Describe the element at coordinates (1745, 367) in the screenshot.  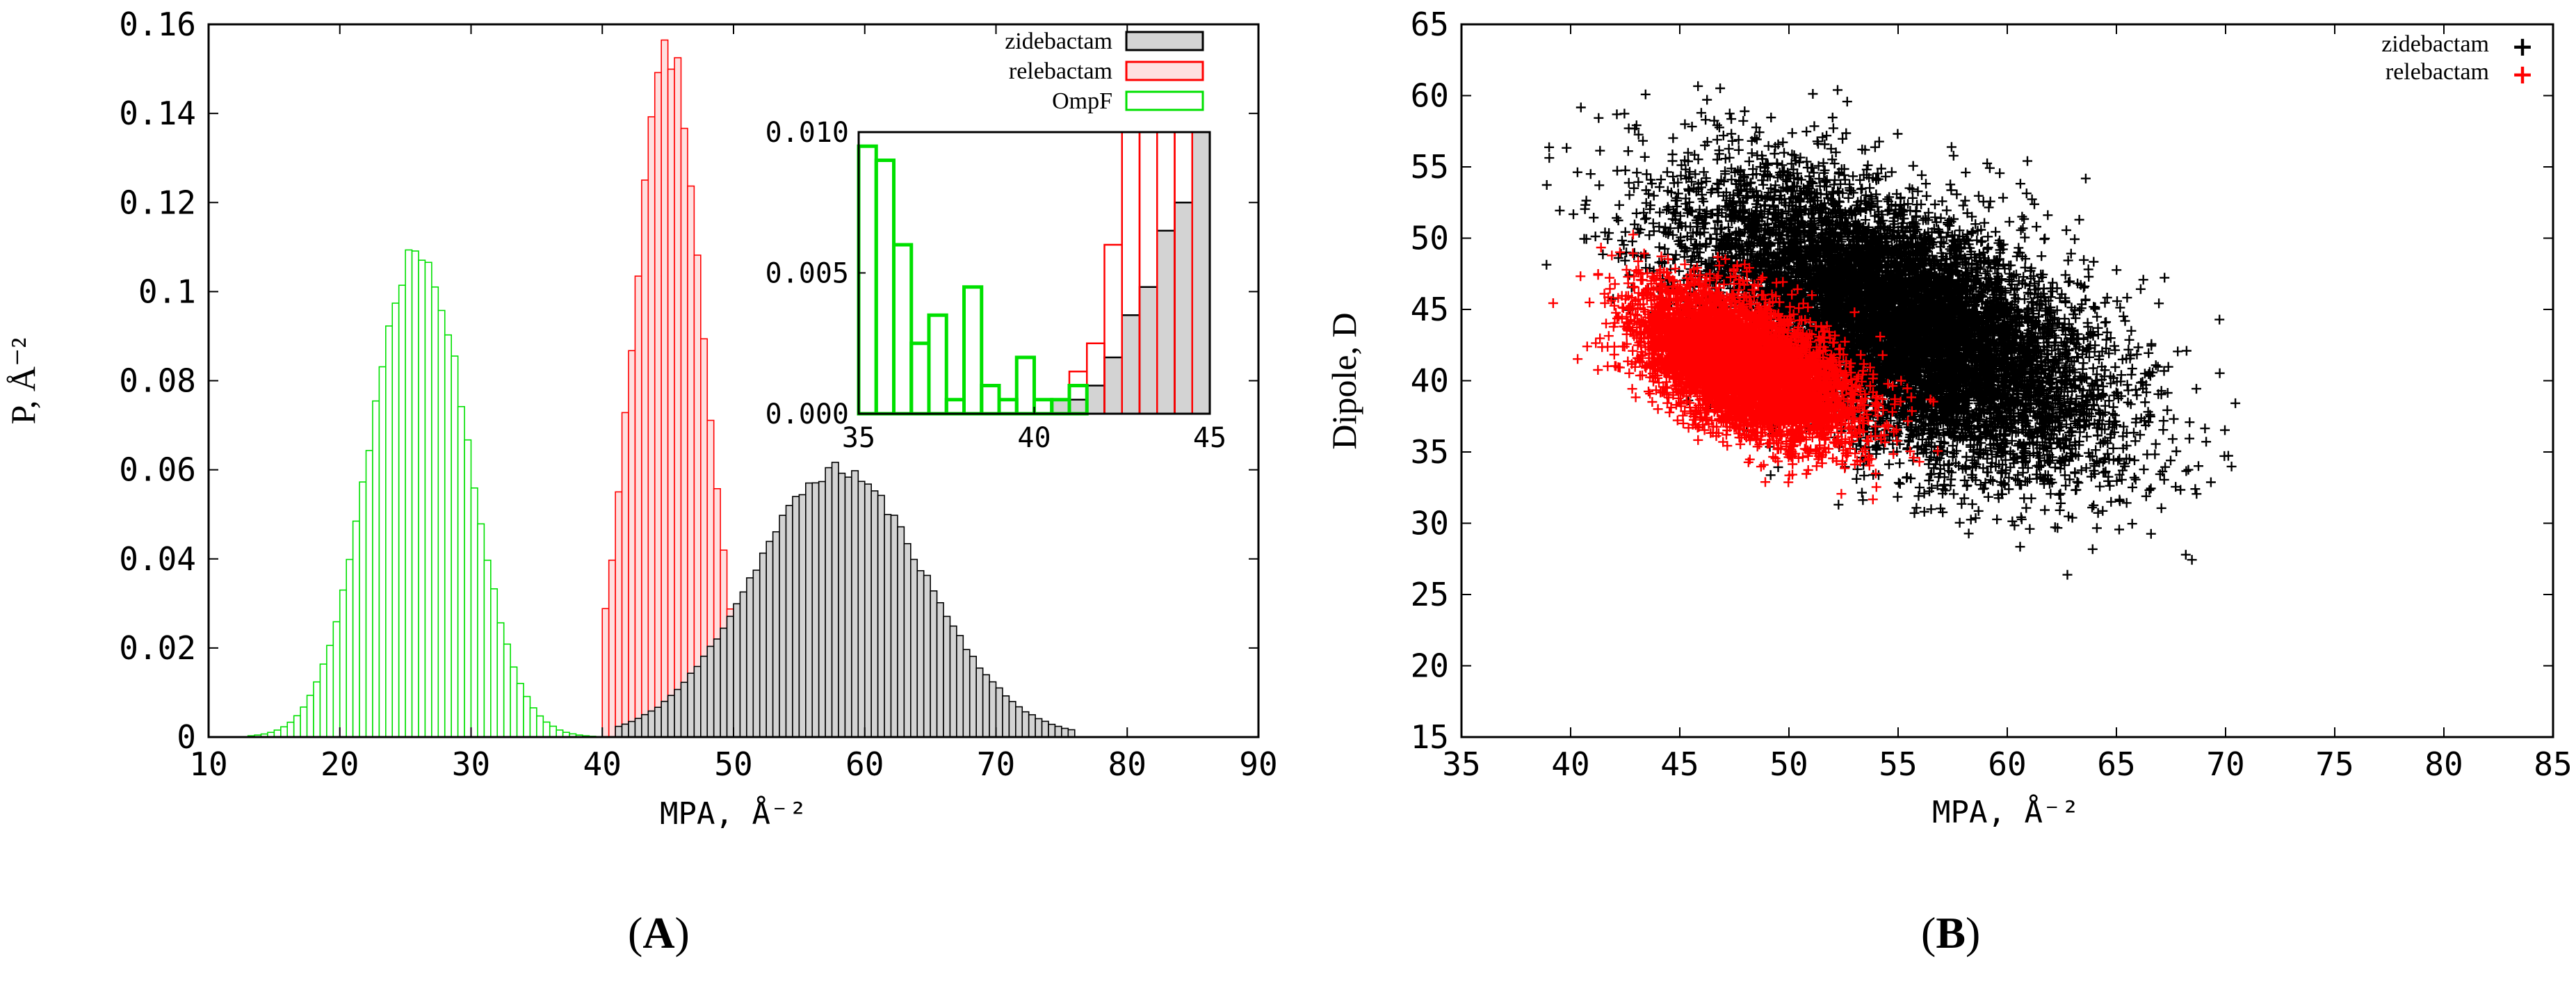
I see `relebactam-scatter-points` at that location.